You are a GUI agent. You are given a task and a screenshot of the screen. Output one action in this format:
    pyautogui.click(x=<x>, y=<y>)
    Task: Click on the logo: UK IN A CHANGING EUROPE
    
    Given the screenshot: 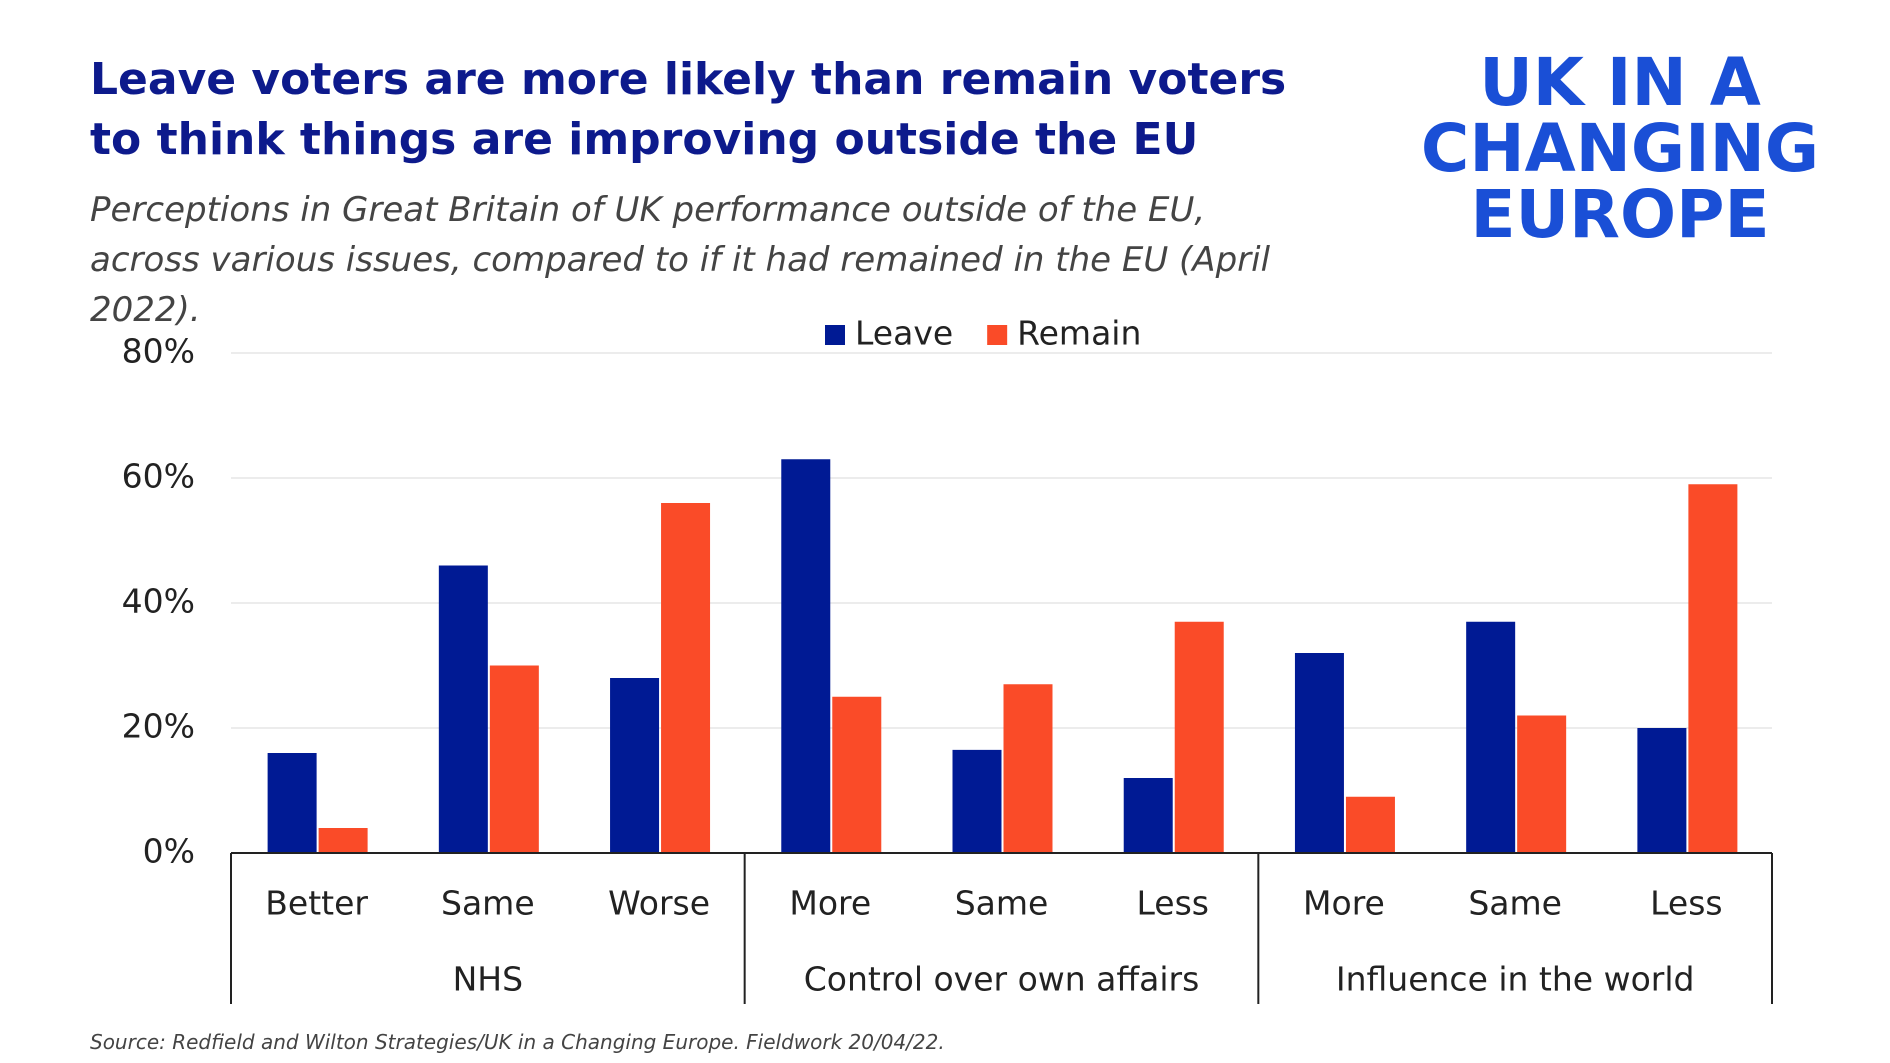 What is the action you would take?
    pyautogui.click(x=1620, y=149)
    